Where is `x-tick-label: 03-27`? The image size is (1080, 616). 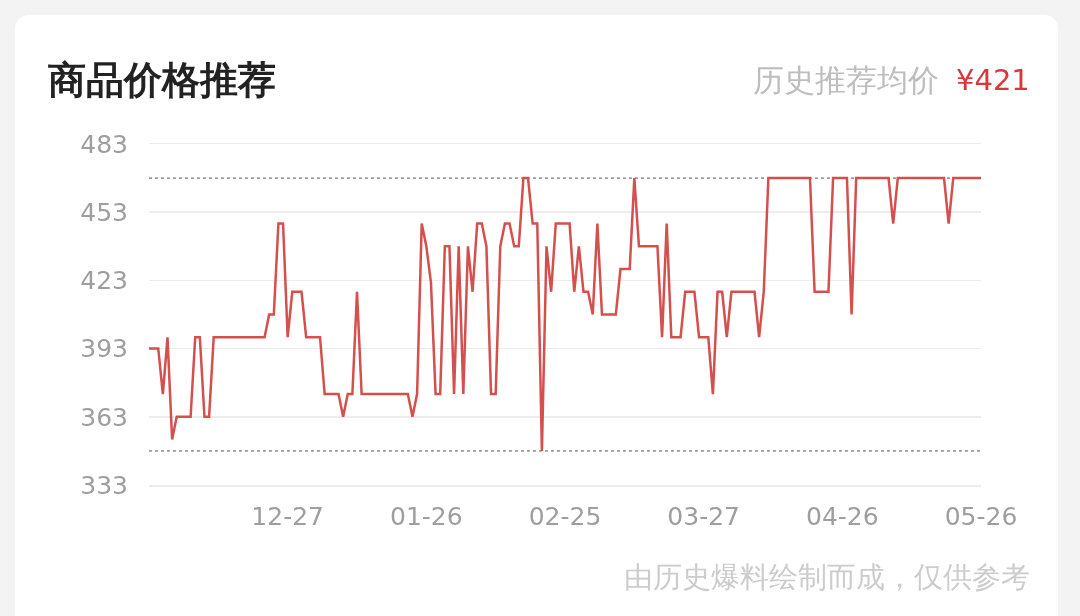
x-tick-label: 03-27 is located at coordinates (703, 516).